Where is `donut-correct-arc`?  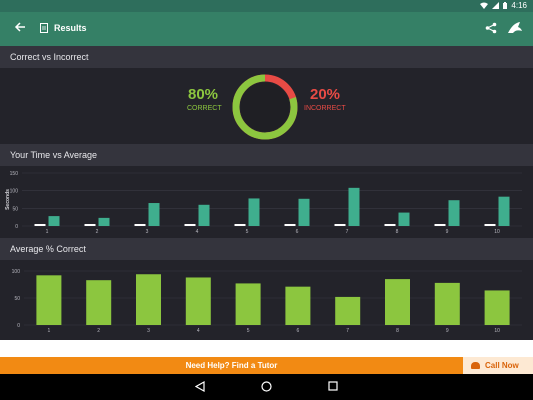
donut-correct-arc is located at coordinates (265, 107).